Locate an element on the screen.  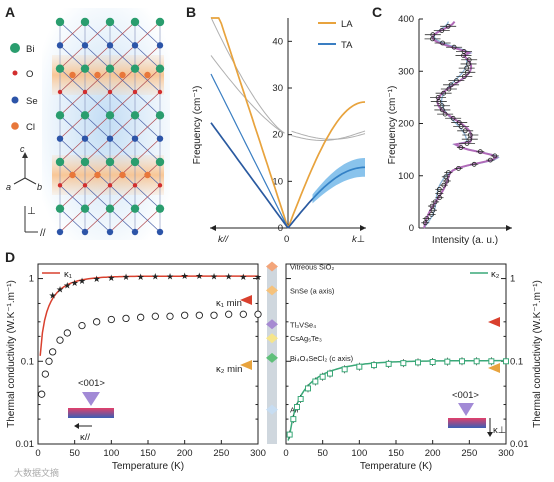
c-axis-label: c is located at coordinates (22, 149).